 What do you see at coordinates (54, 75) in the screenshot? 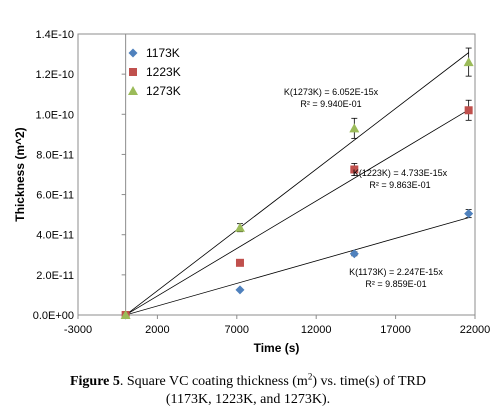
I see `y-tick-label: 1.2E-10` at bounding box center [54, 75].